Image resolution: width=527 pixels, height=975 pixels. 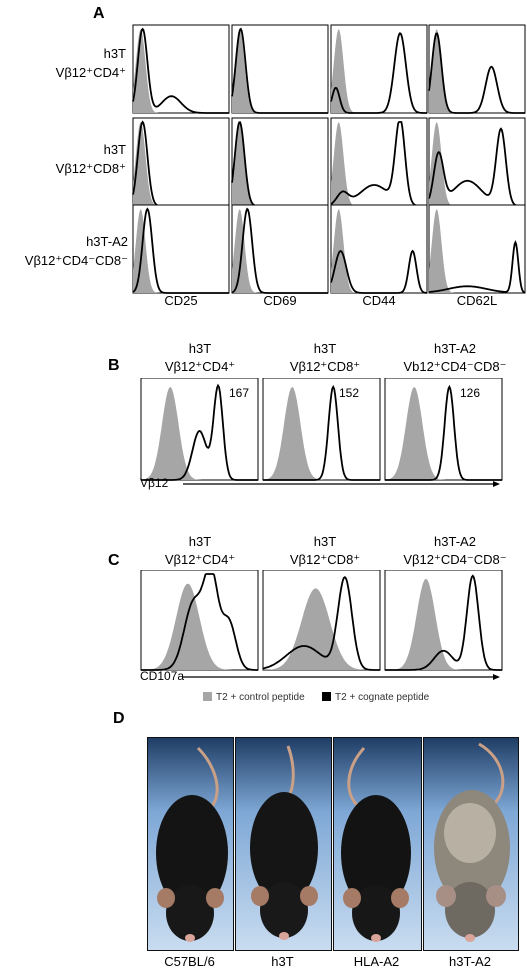 I want to click on mouse-photo-c57bl6, so click(x=190, y=844).